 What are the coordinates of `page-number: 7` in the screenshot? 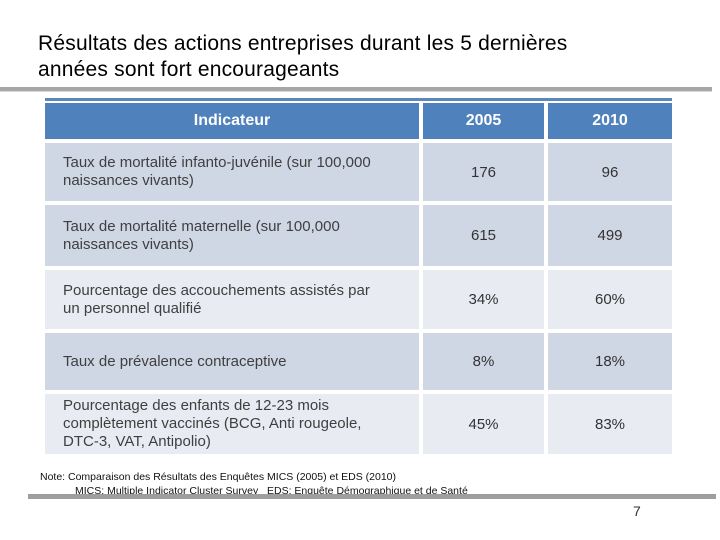 It's located at (637, 511).